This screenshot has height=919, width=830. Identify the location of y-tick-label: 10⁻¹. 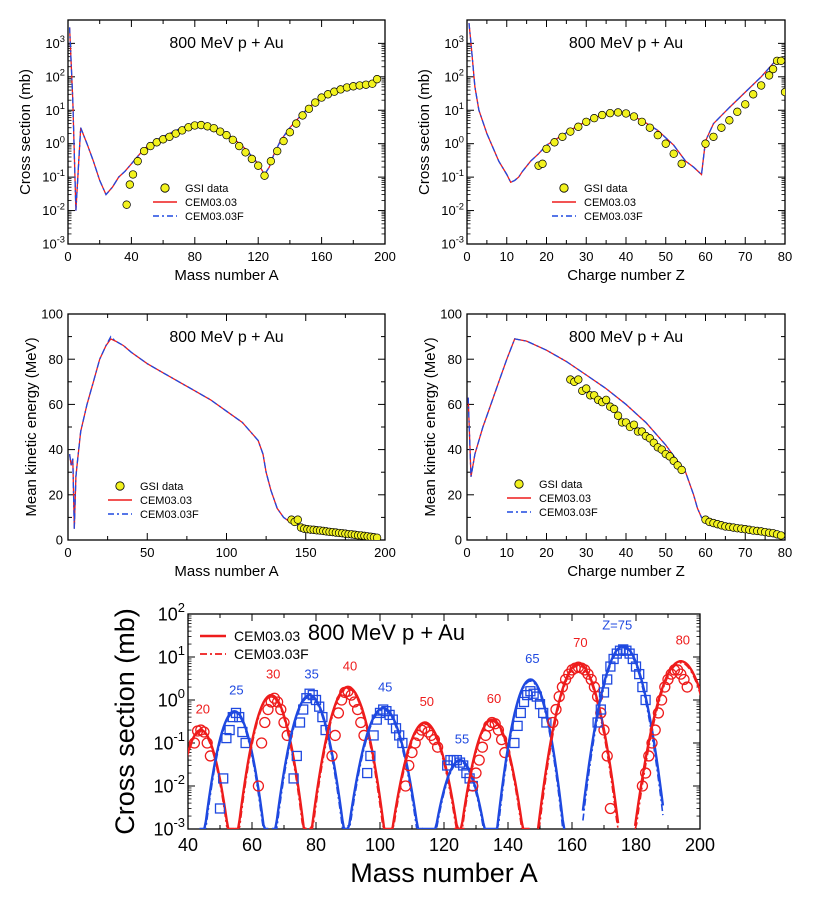
(452, 176).